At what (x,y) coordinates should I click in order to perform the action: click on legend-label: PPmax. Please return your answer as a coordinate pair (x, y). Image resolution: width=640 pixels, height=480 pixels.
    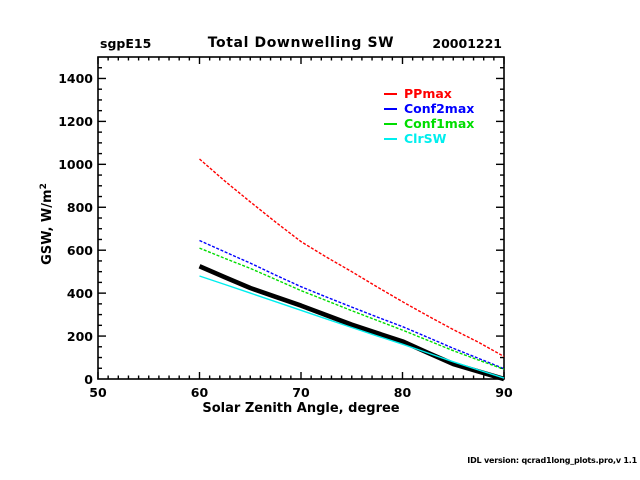
    Looking at the image, I should click on (428, 93).